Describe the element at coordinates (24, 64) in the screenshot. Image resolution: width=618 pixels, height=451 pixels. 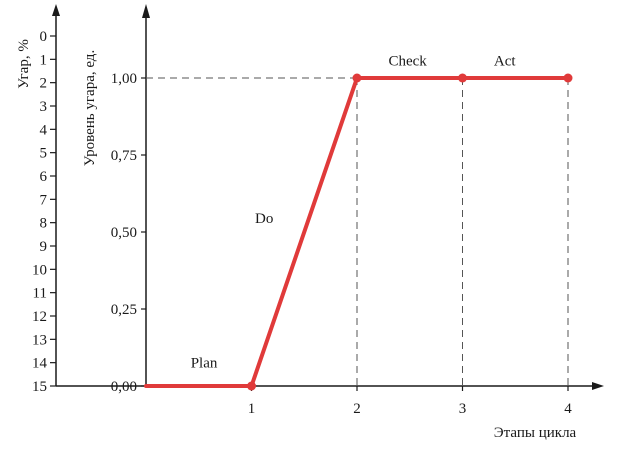
I see `secondary-axis-label: Угар, %` at that location.